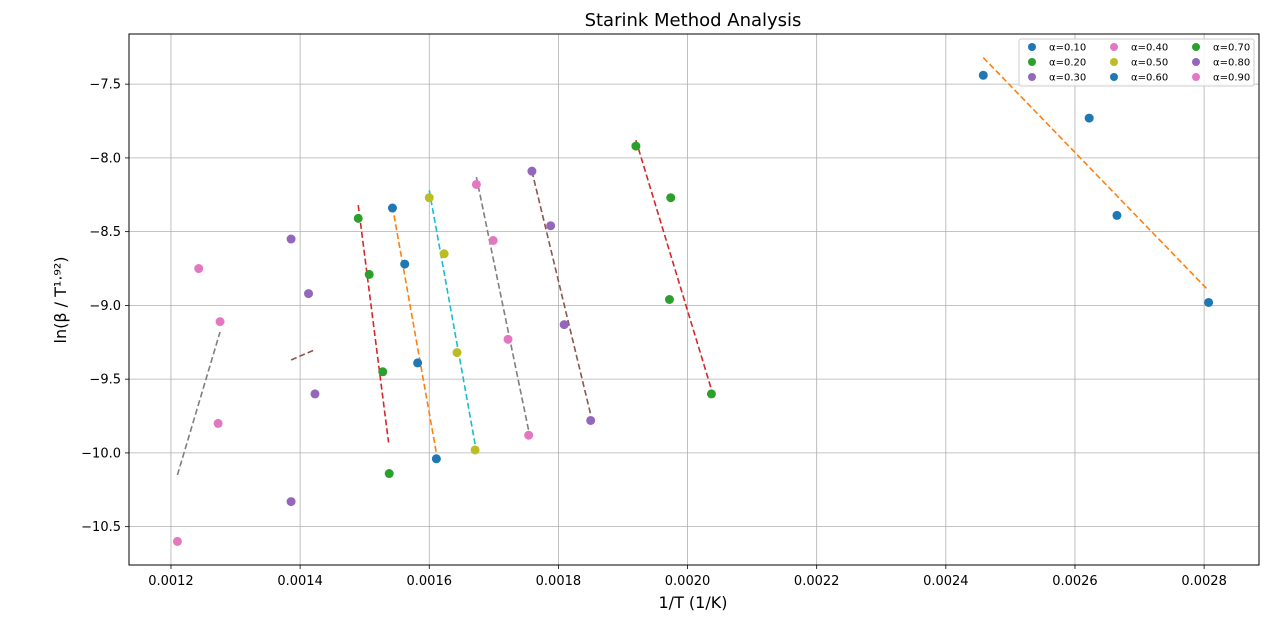 The image size is (1280, 620). Describe the element at coordinates (1075, 581) in the screenshot. I see `x-tick-label: 0.0026` at that location.